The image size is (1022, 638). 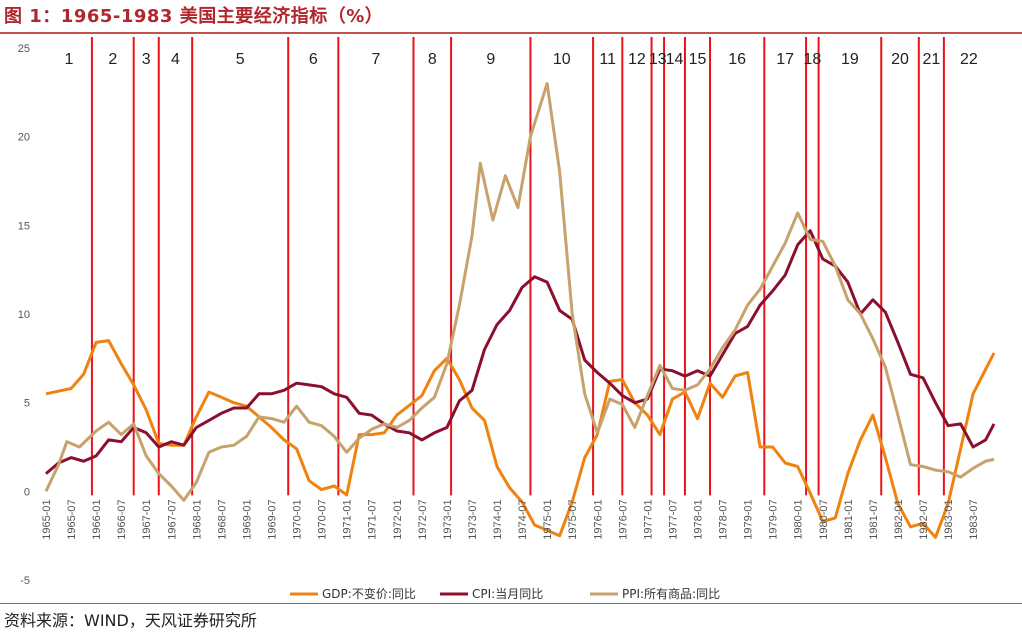 I want to click on period-label: 22, so click(x=969, y=59).